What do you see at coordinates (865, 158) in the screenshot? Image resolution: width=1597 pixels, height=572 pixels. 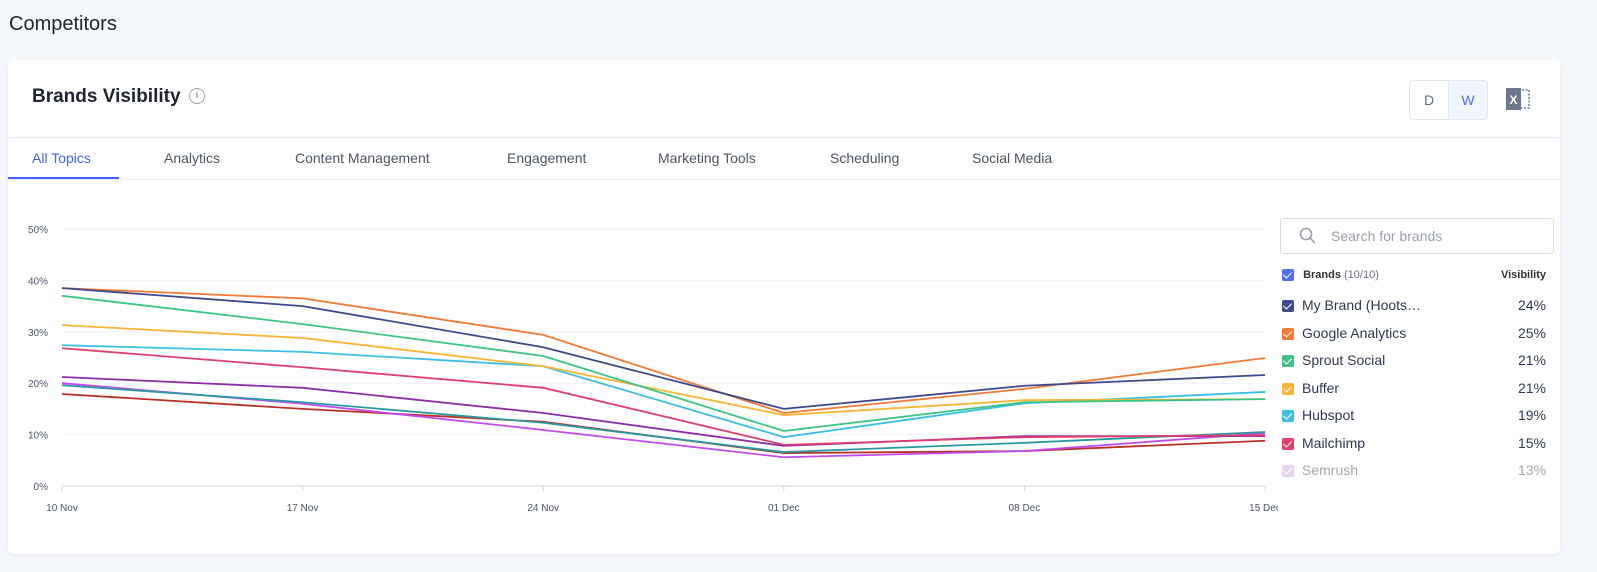 I see `tab-scheduling: Scheduling` at bounding box center [865, 158].